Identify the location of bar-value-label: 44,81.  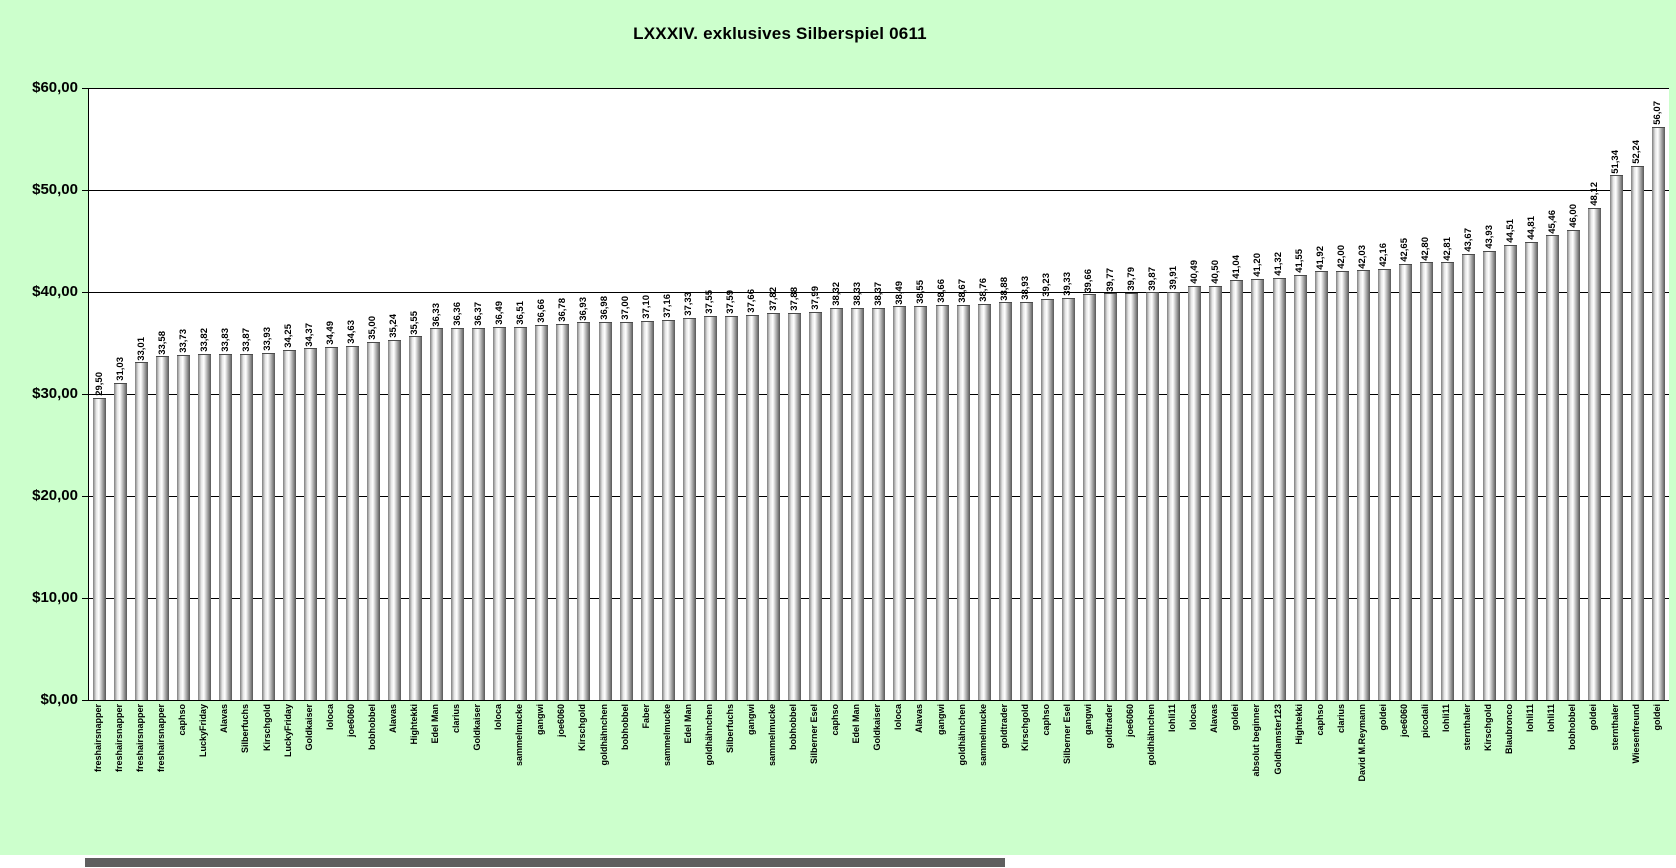
(1531, 228).